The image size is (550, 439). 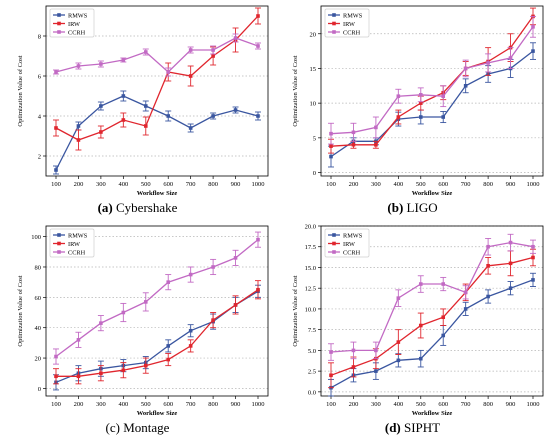 I want to click on y-tick-label: 0.0, so click(x=312, y=392).